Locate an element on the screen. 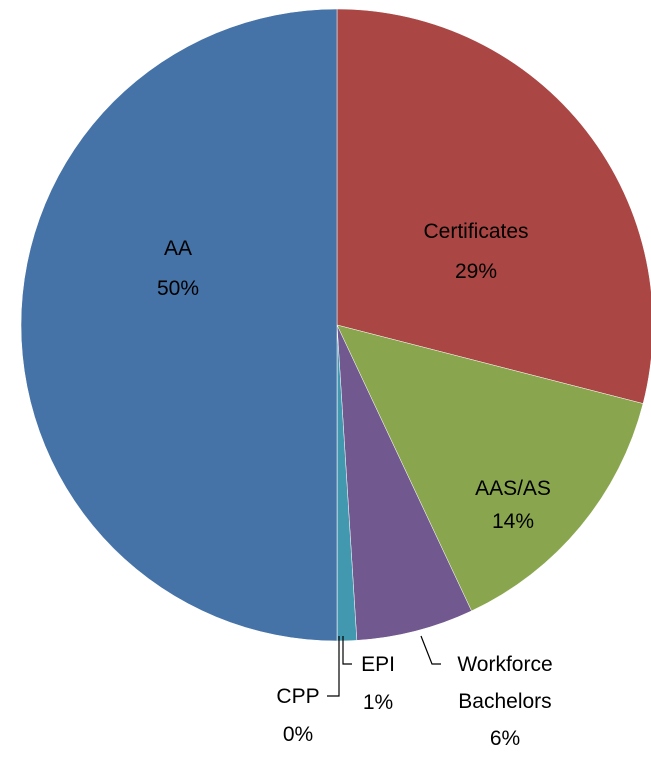  category-label: AAS/AS is located at coordinates (513, 488).